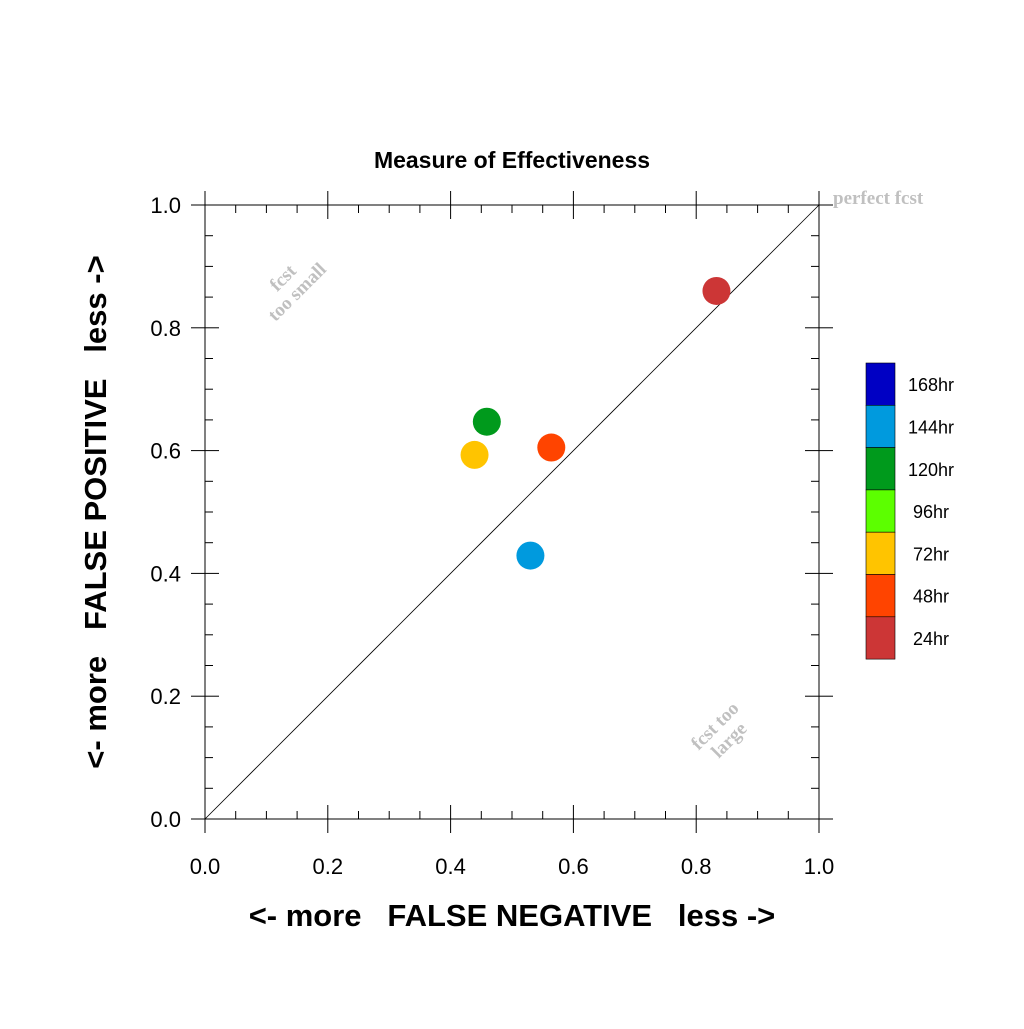  Describe the element at coordinates (165, 328) in the screenshot. I see `y-tick-label: 0.8` at that location.